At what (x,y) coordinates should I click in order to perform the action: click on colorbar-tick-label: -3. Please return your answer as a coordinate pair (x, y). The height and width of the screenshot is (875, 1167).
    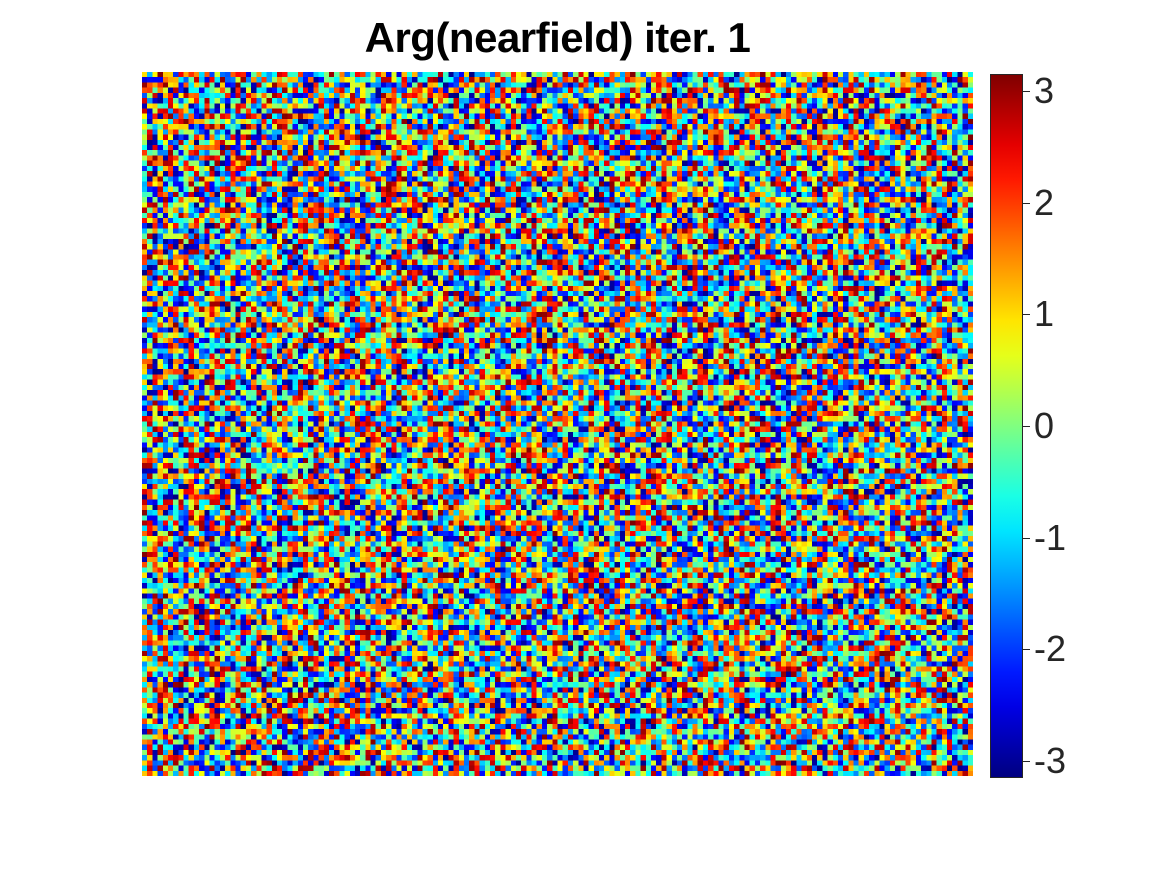
    Looking at the image, I should click on (1050, 760).